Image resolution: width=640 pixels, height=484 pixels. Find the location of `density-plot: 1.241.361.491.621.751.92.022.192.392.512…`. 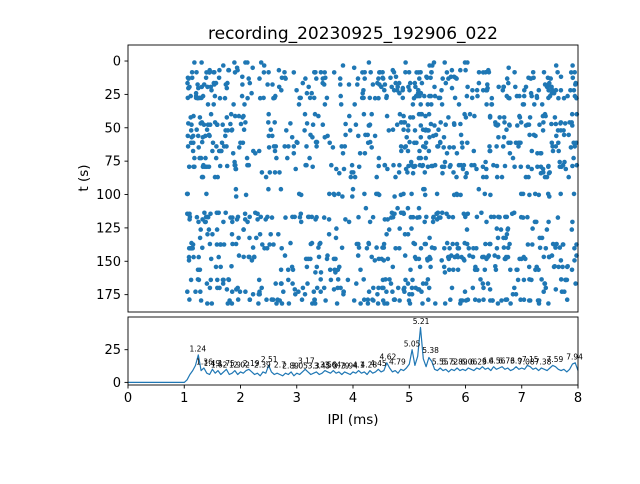

density-plot: 1.241.361.491.621.751.92.022.192.392.512… is located at coordinates (355, 350).